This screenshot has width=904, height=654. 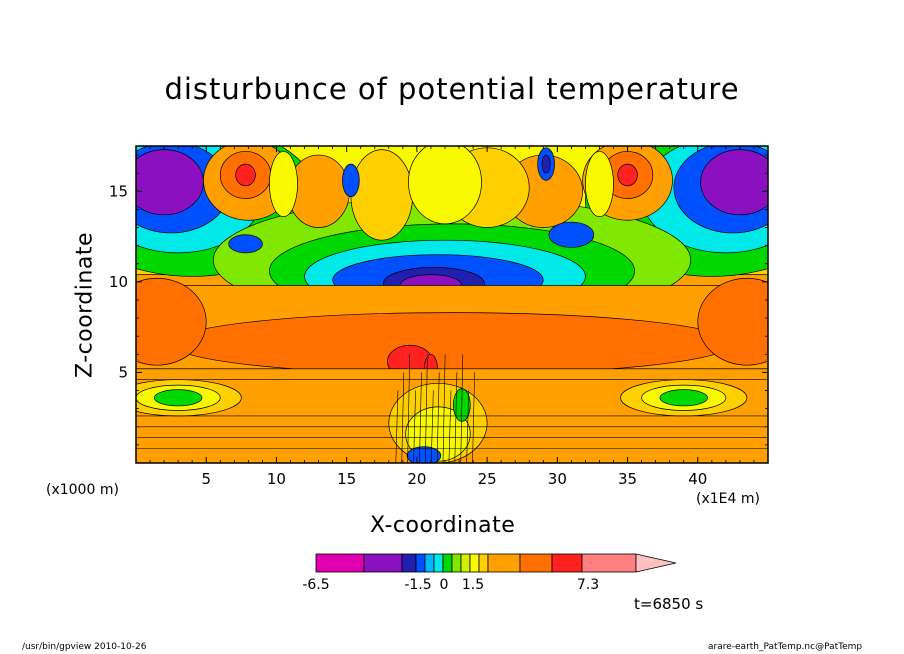 What do you see at coordinates (697, 479) in the screenshot?
I see `x-tick-label: 40` at bounding box center [697, 479].